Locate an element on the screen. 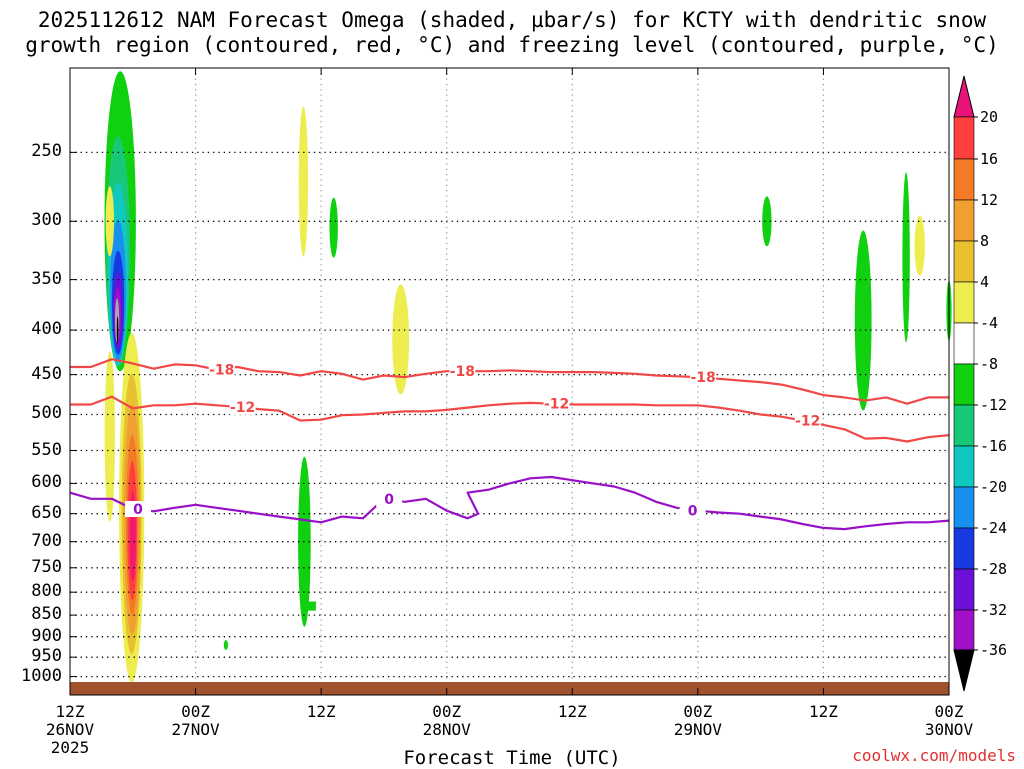 The height and width of the screenshot is (769, 1024). colorbar-label-6: -8 is located at coordinates (989, 364).